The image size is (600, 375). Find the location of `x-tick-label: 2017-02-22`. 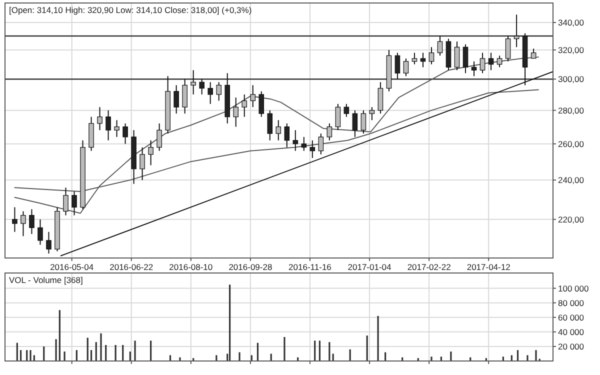

x-tick-label: 2017-02-22 is located at coordinates (429, 267).